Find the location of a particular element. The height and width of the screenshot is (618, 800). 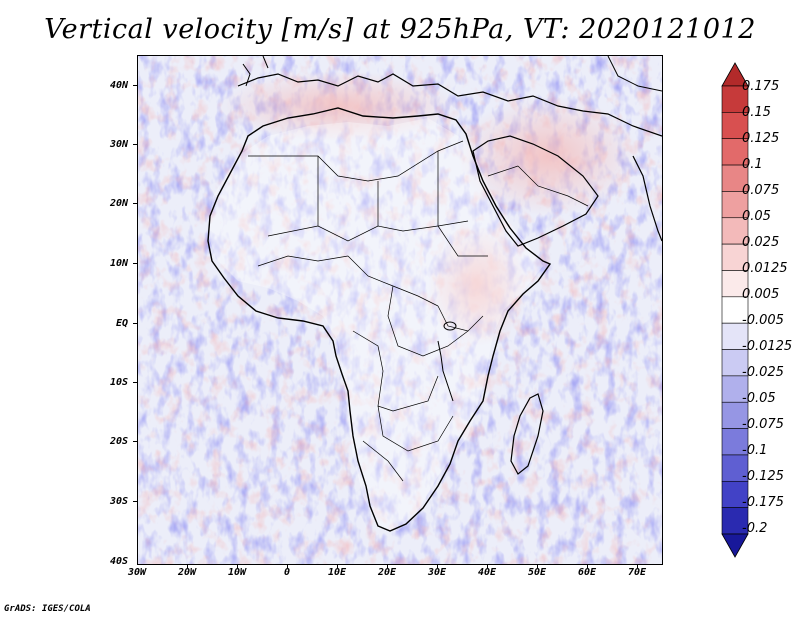

lon-label-70e: 70E is located at coordinates (637, 572).